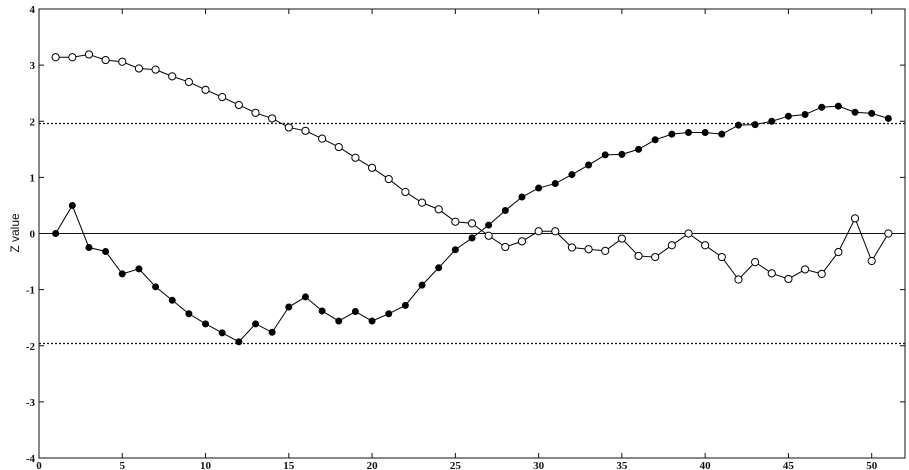 Image resolution: width=909 pixels, height=470 pixels. I want to click on y-tick-label: 1, so click(33, 178).